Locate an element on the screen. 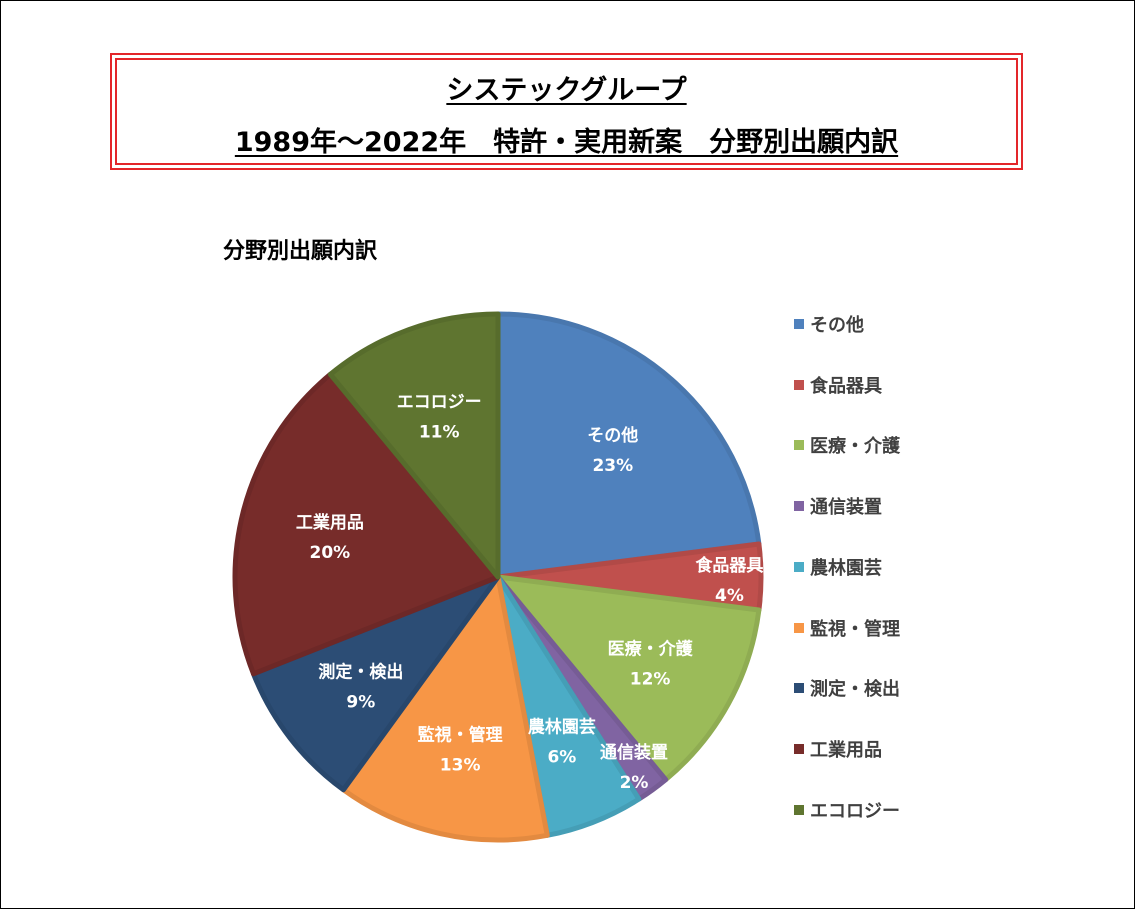 This screenshot has width=1135, height=910. legend-label: 食品器具 is located at coordinates (846, 386).